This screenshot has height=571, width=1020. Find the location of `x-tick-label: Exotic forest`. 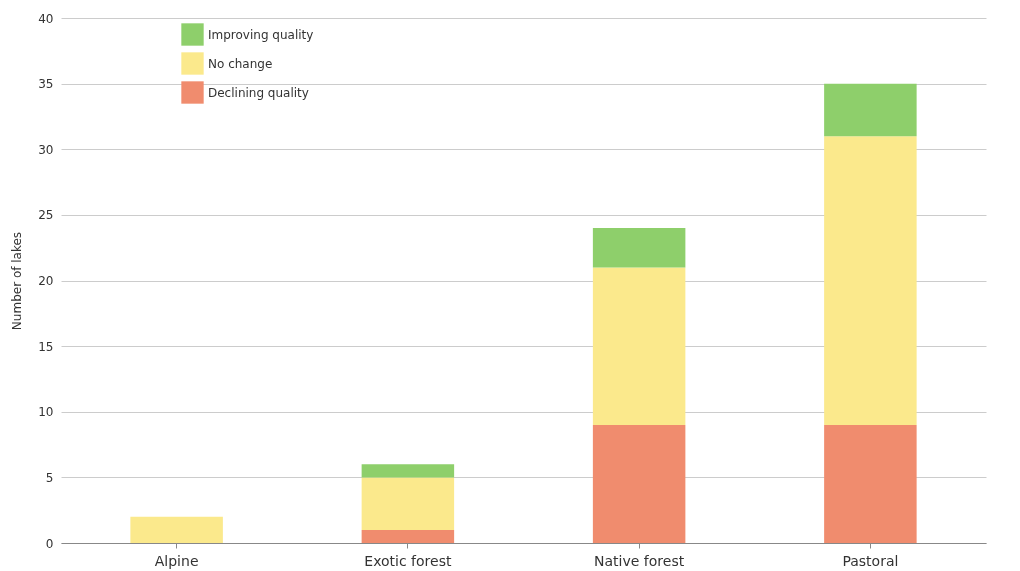

x-tick-label: Exotic forest is located at coordinates (408, 560).